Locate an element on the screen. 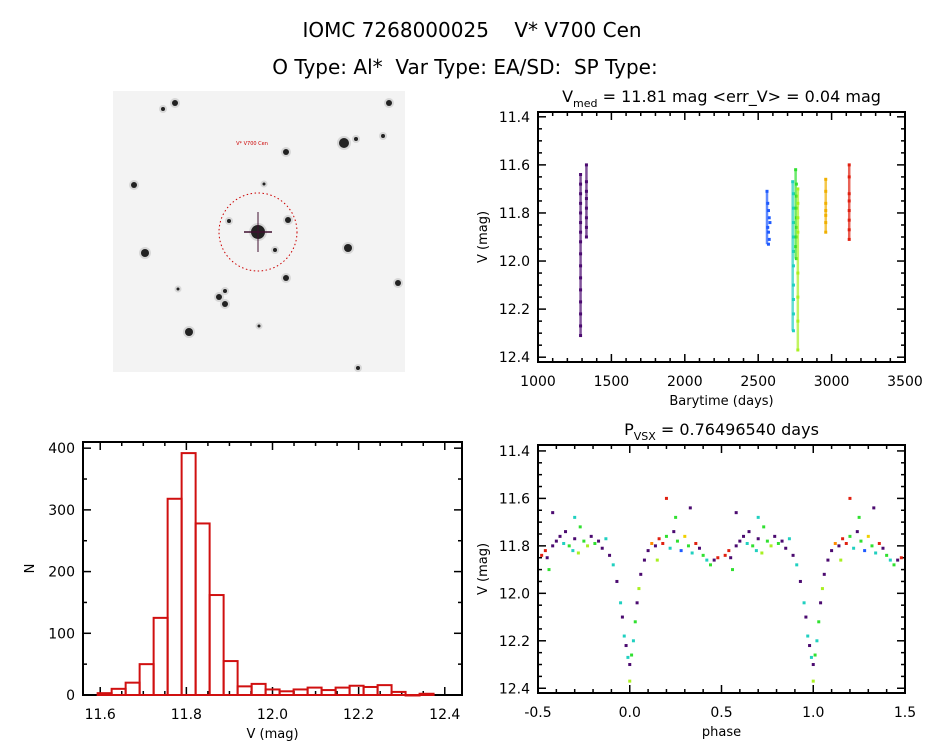  x-tick-label: 1.0 is located at coordinates (813, 713).